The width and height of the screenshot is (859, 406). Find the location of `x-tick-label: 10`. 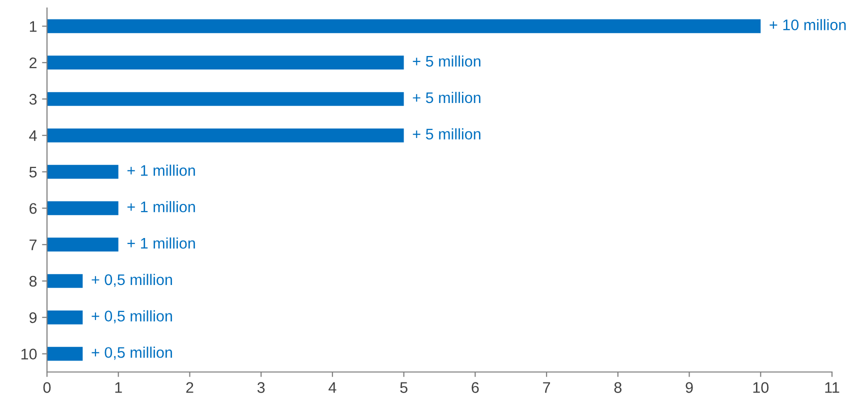

x-tick-label: 10 is located at coordinates (761, 387).